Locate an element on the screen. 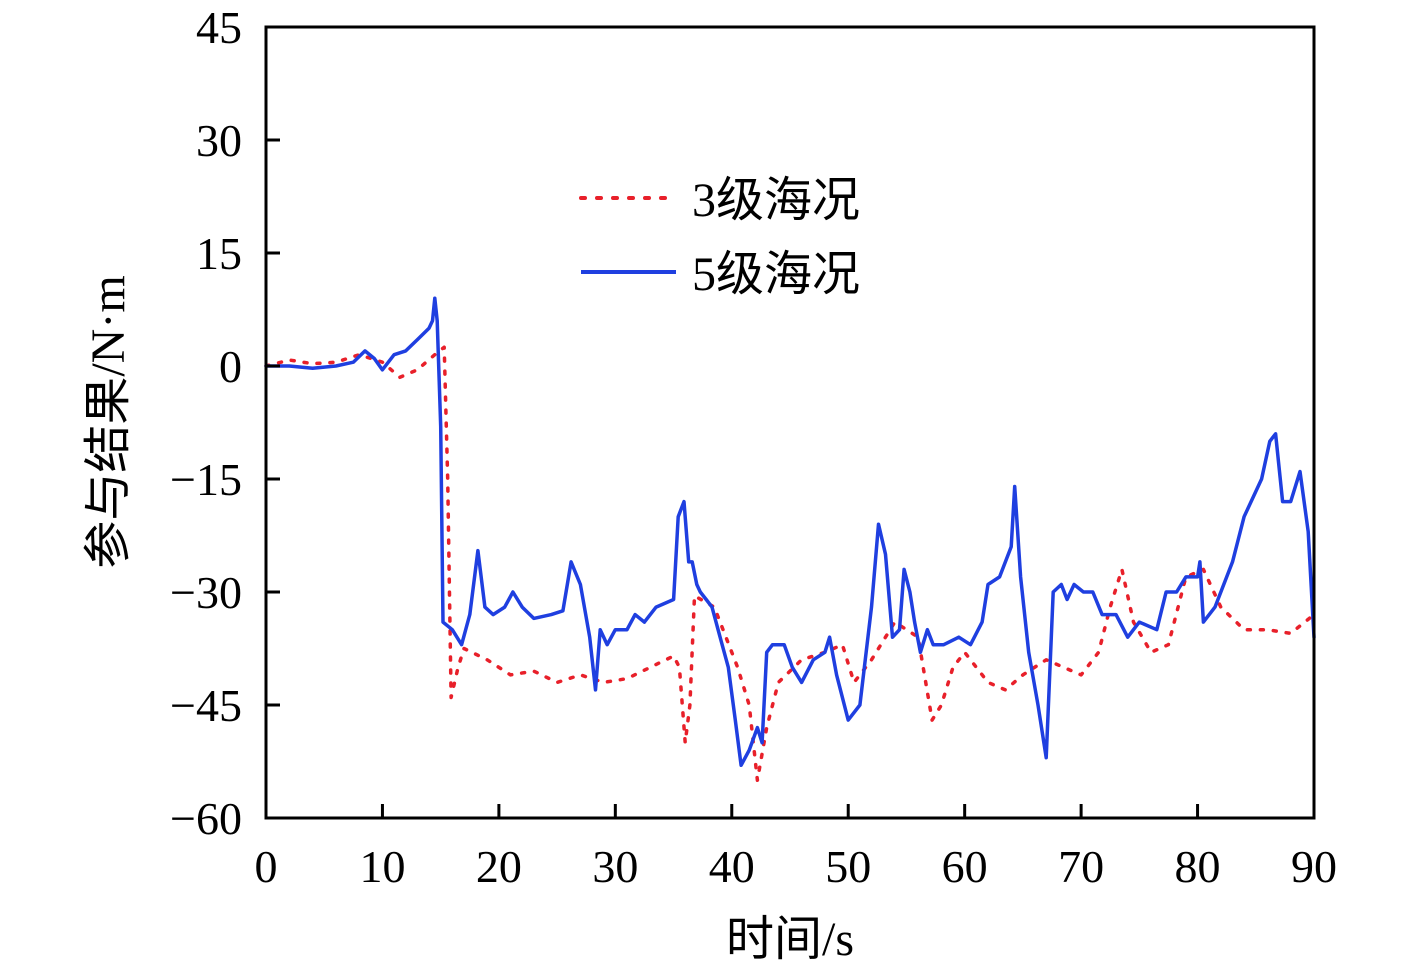 This screenshot has width=1417, height=969. x-tick-label: 90 is located at coordinates (1314, 866).